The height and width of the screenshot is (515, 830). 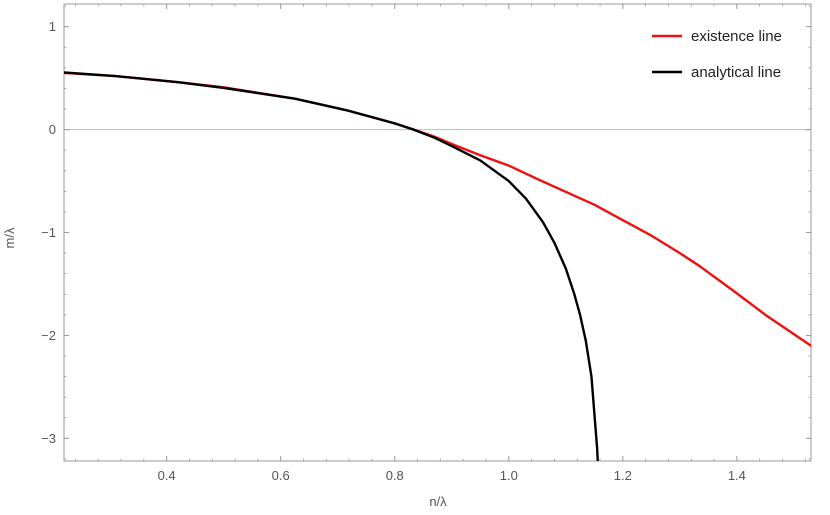 What do you see at coordinates (623, 475) in the screenshot?
I see `x-tick-label: 1.2` at bounding box center [623, 475].